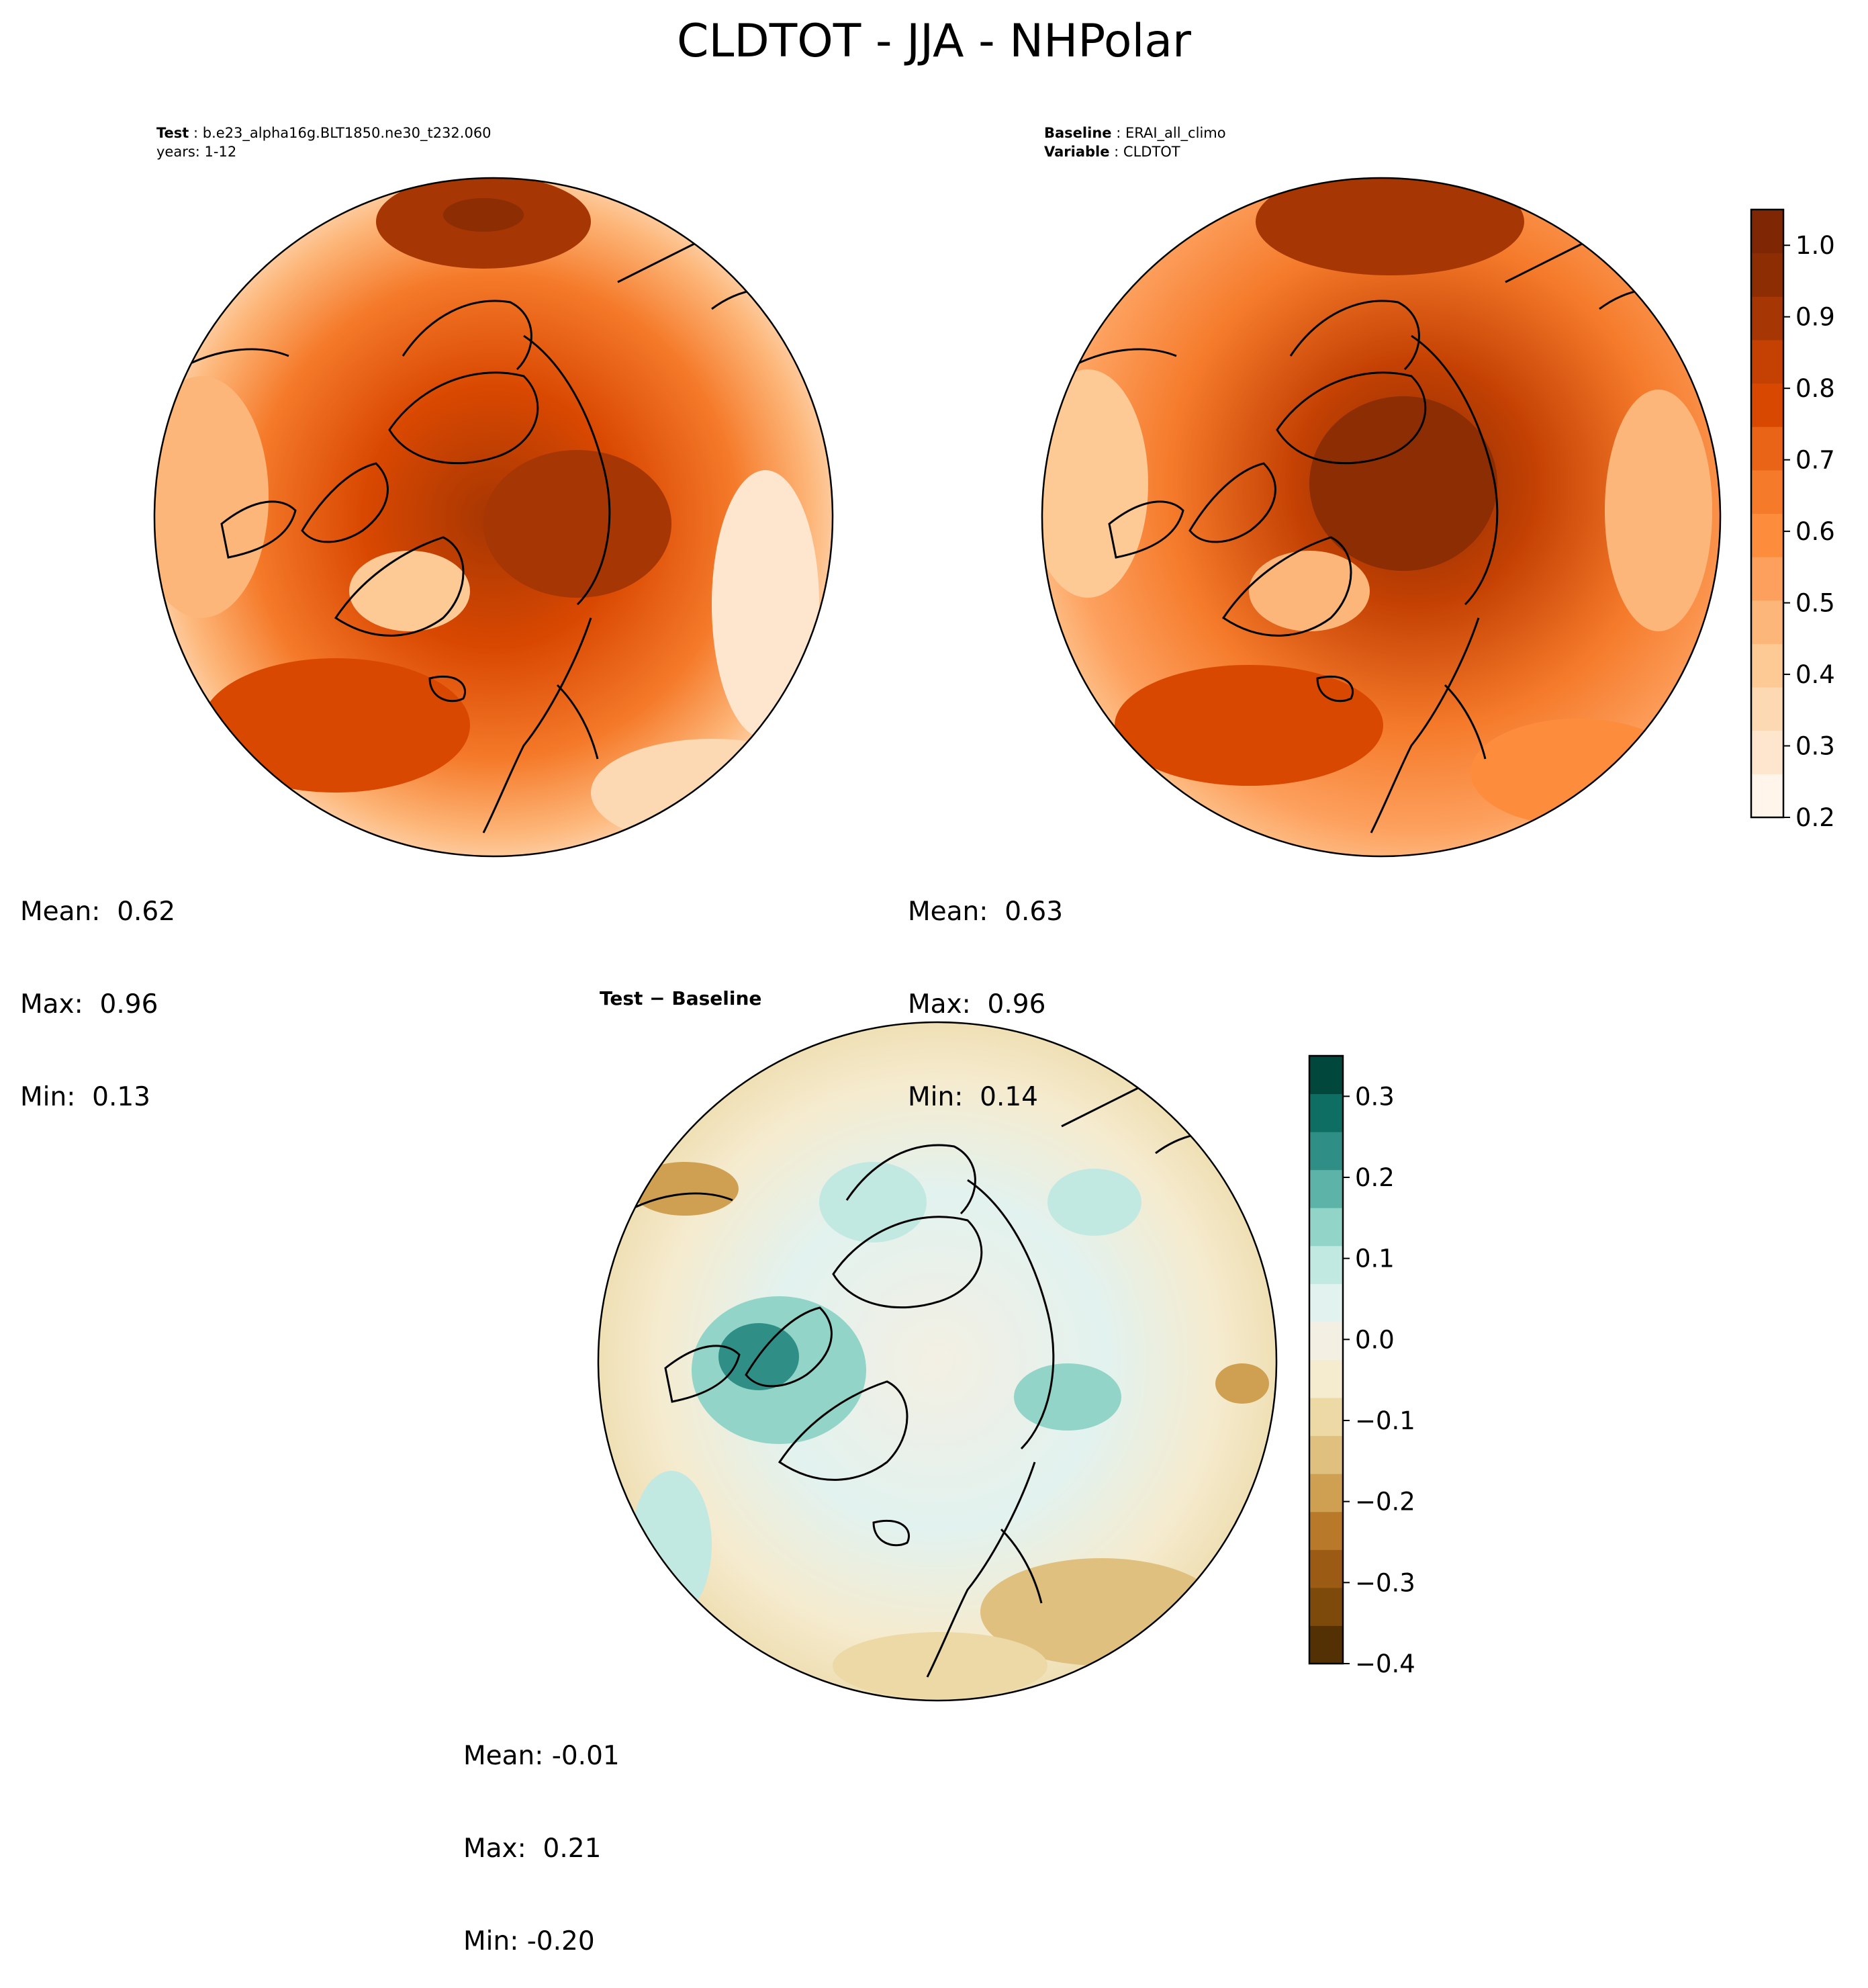 This screenshot has width=1868, height=1988. I want to click on diff-colorbar-tick-label: −0.1, so click(1385, 1420).